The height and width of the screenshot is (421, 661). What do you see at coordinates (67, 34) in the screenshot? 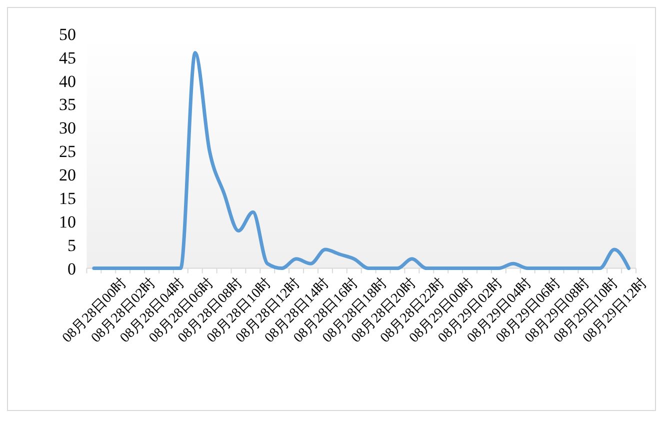
I see `y-tick-label: 50` at bounding box center [67, 34].